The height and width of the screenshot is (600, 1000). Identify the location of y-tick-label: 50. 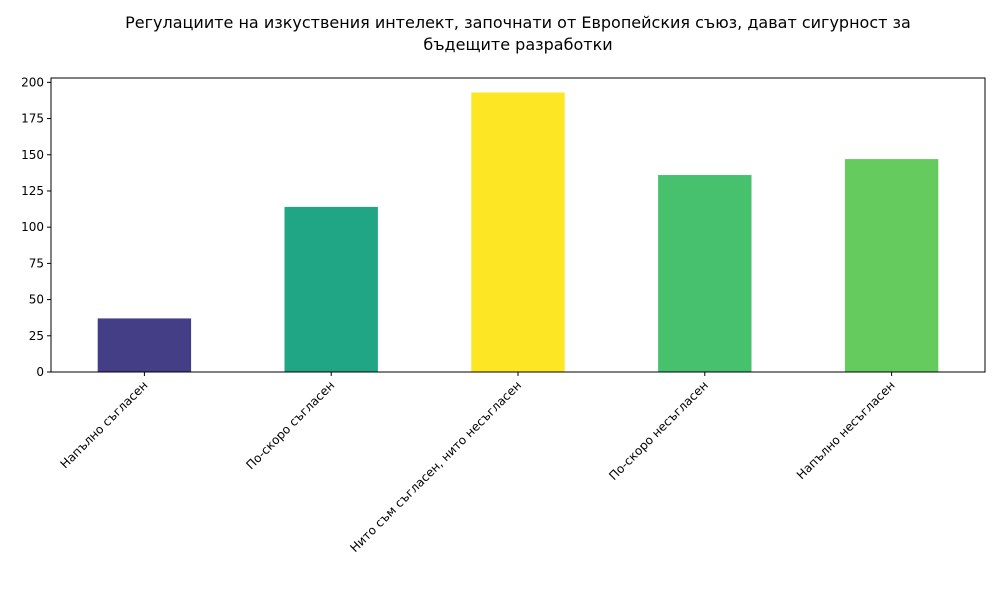
(36, 300).